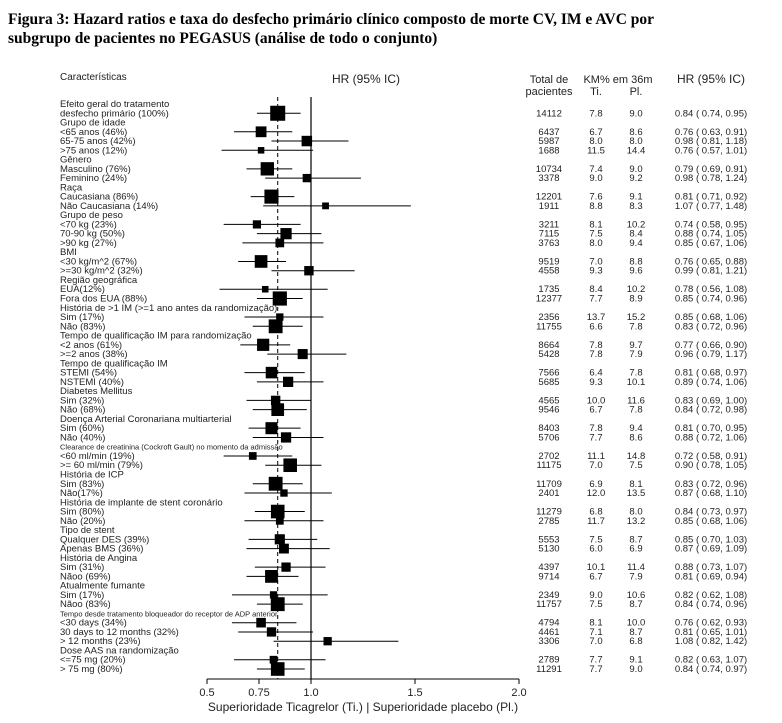  I want to click on row-label: NSTEMI (40%), so click(92, 382).